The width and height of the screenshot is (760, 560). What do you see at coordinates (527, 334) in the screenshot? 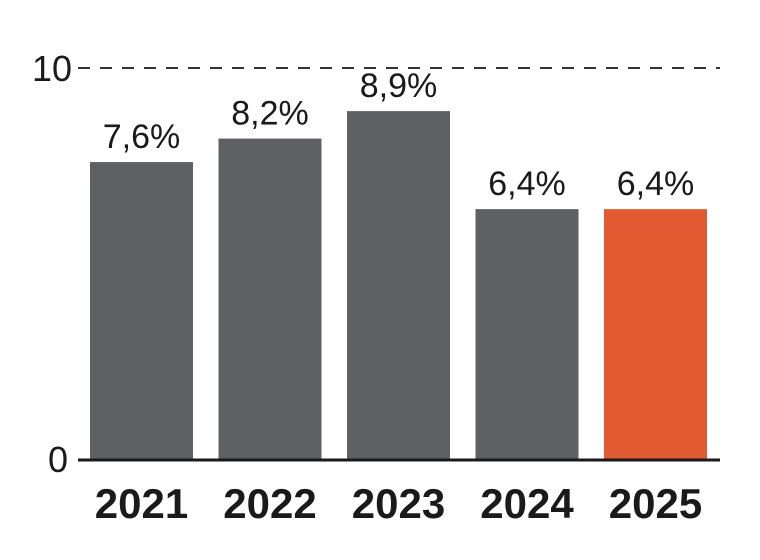
I see `bar-2024` at bounding box center [527, 334].